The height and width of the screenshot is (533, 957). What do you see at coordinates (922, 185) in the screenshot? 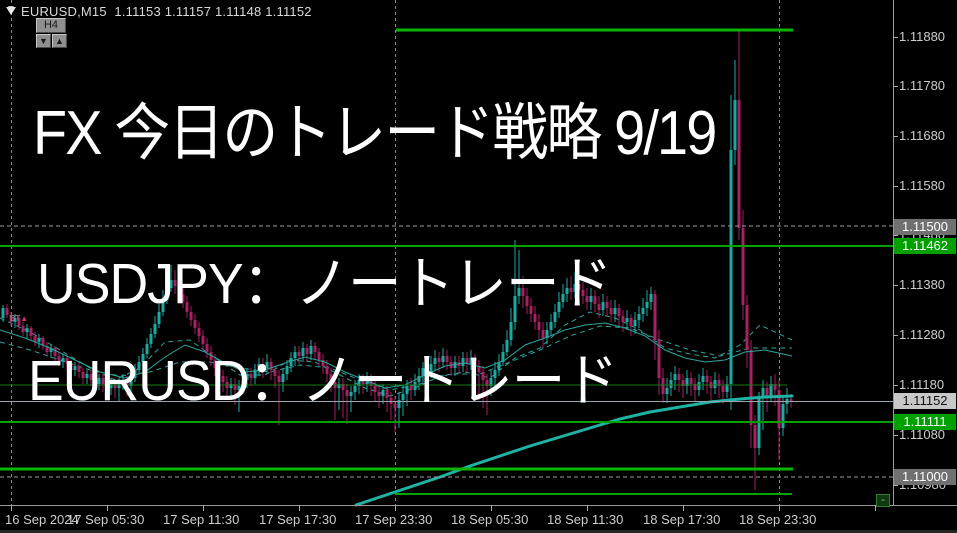
I see `price-label: 1.11580` at bounding box center [922, 185].